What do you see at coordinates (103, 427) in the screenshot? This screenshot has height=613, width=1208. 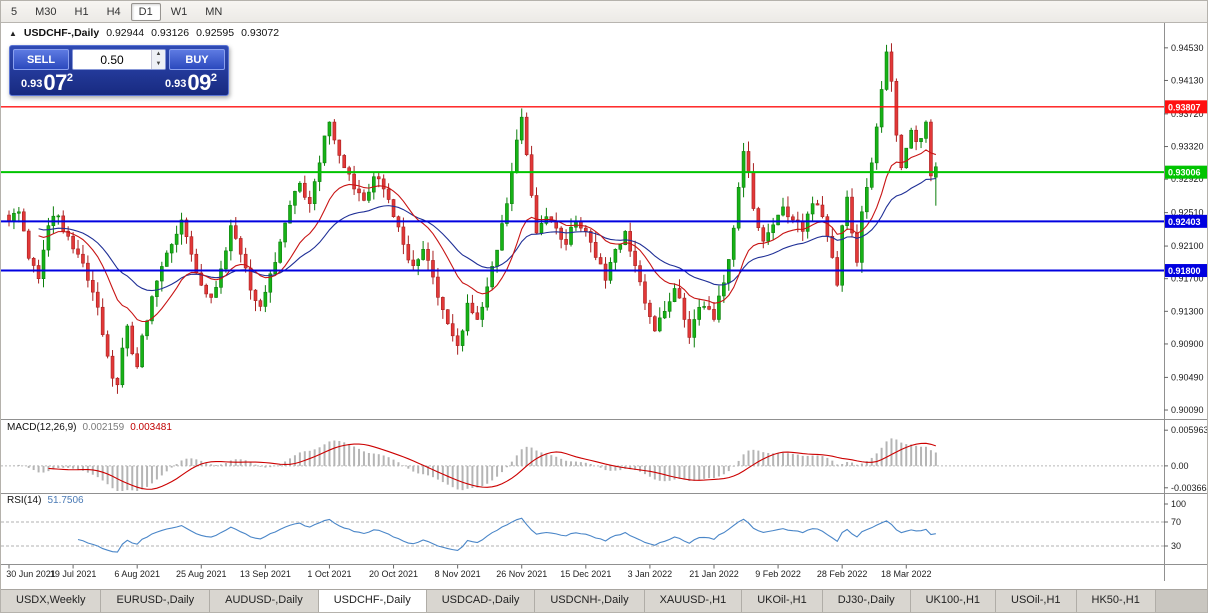 I see `macd-main-value: 0.002159` at bounding box center [103, 427].